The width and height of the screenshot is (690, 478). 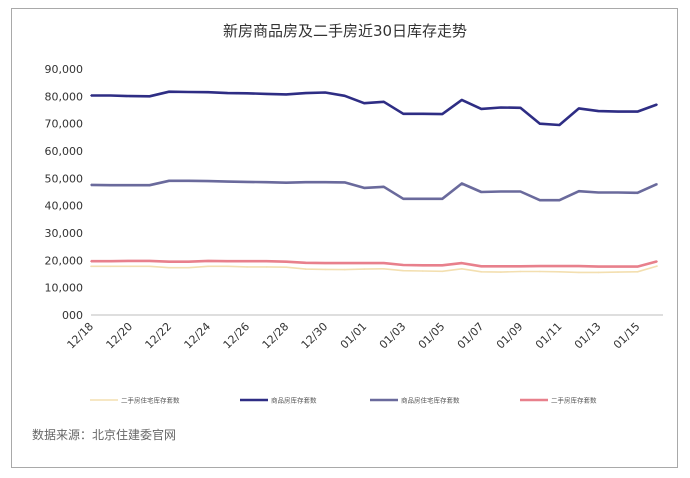 What do you see at coordinates (432, 336) in the screenshot?
I see `x-tick-label: 01/05` at bounding box center [432, 336].